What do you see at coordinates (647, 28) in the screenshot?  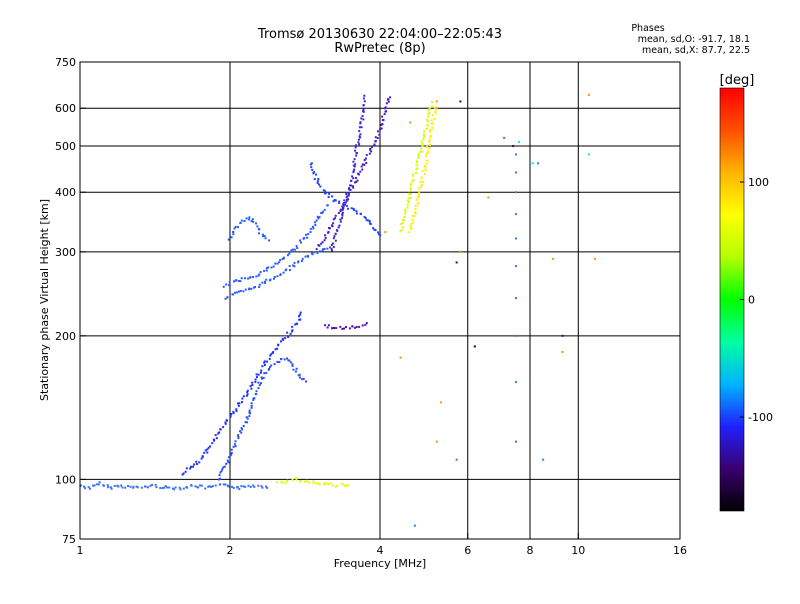 I see `phase-stats-heading: Phases` at bounding box center [647, 28].